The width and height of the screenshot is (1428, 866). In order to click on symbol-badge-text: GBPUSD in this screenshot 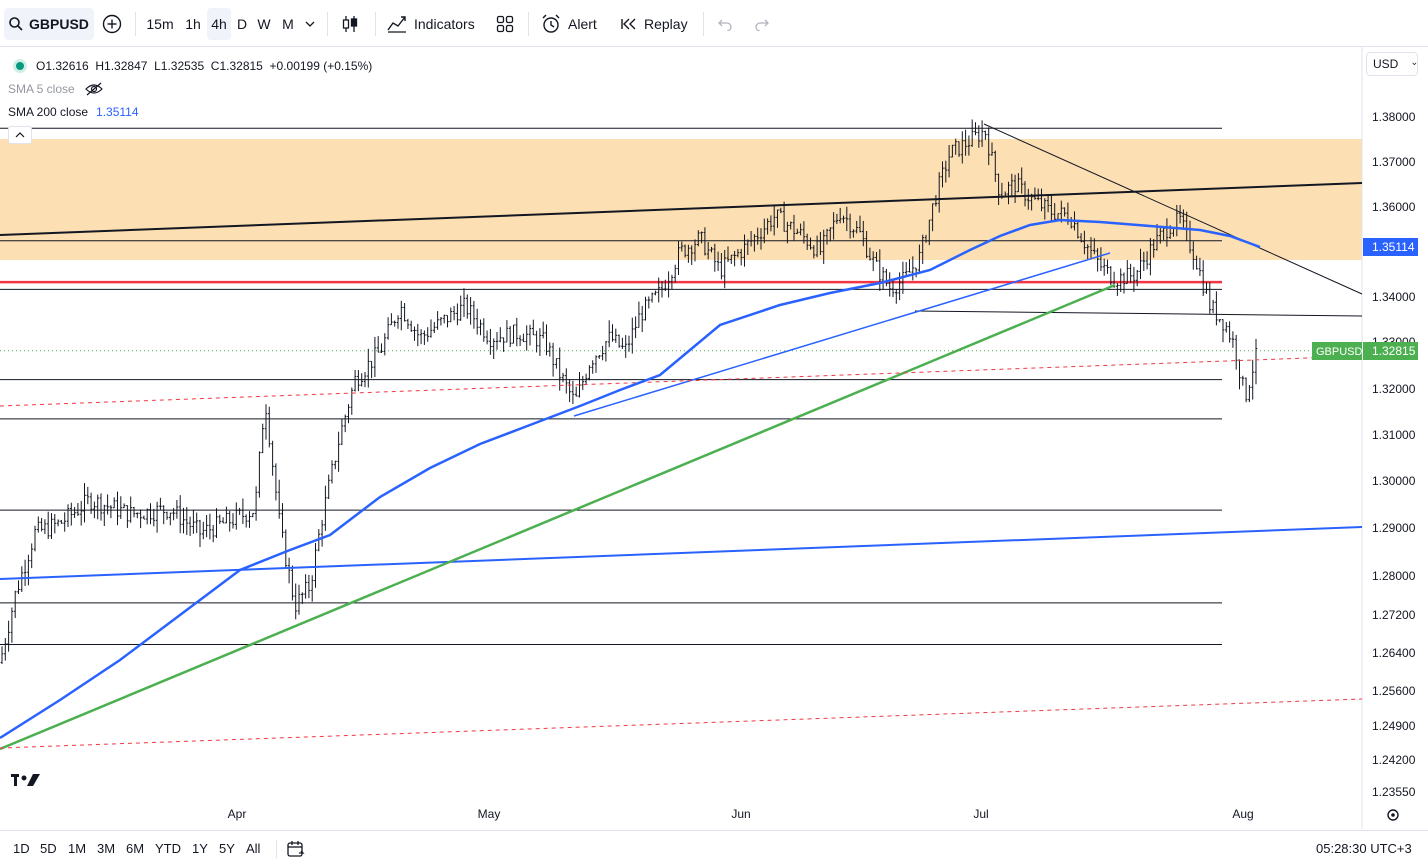, I will do `click(1339, 352)`.